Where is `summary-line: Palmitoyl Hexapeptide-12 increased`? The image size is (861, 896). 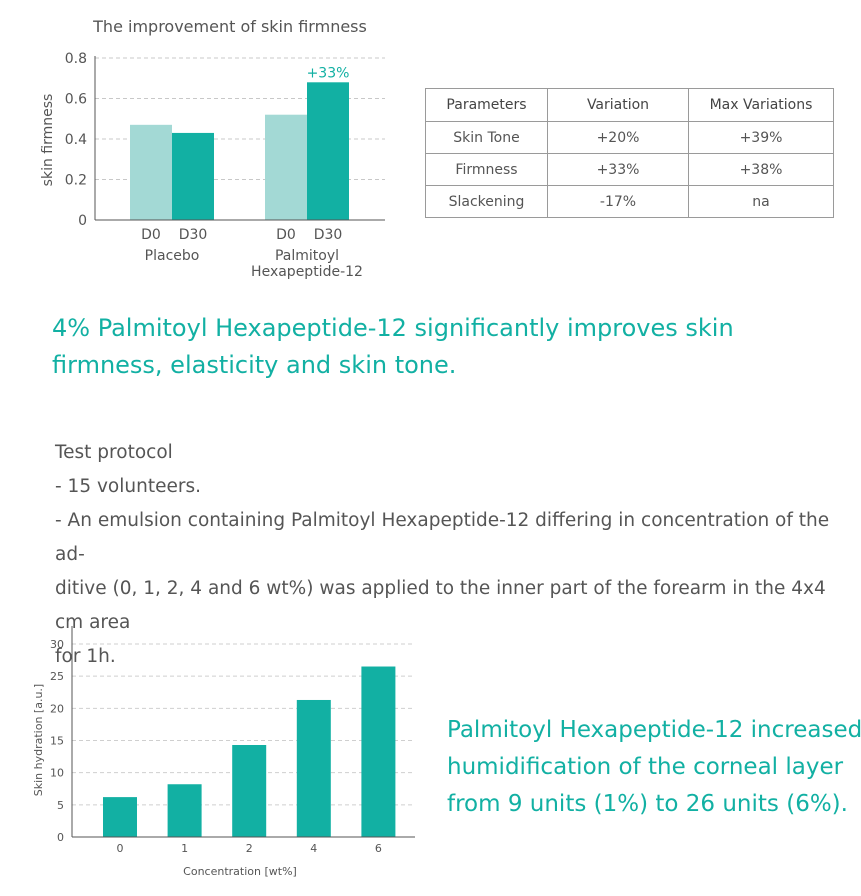 summary-line: Palmitoyl Hexapeptide-12 increased is located at coordinates (654, 730).